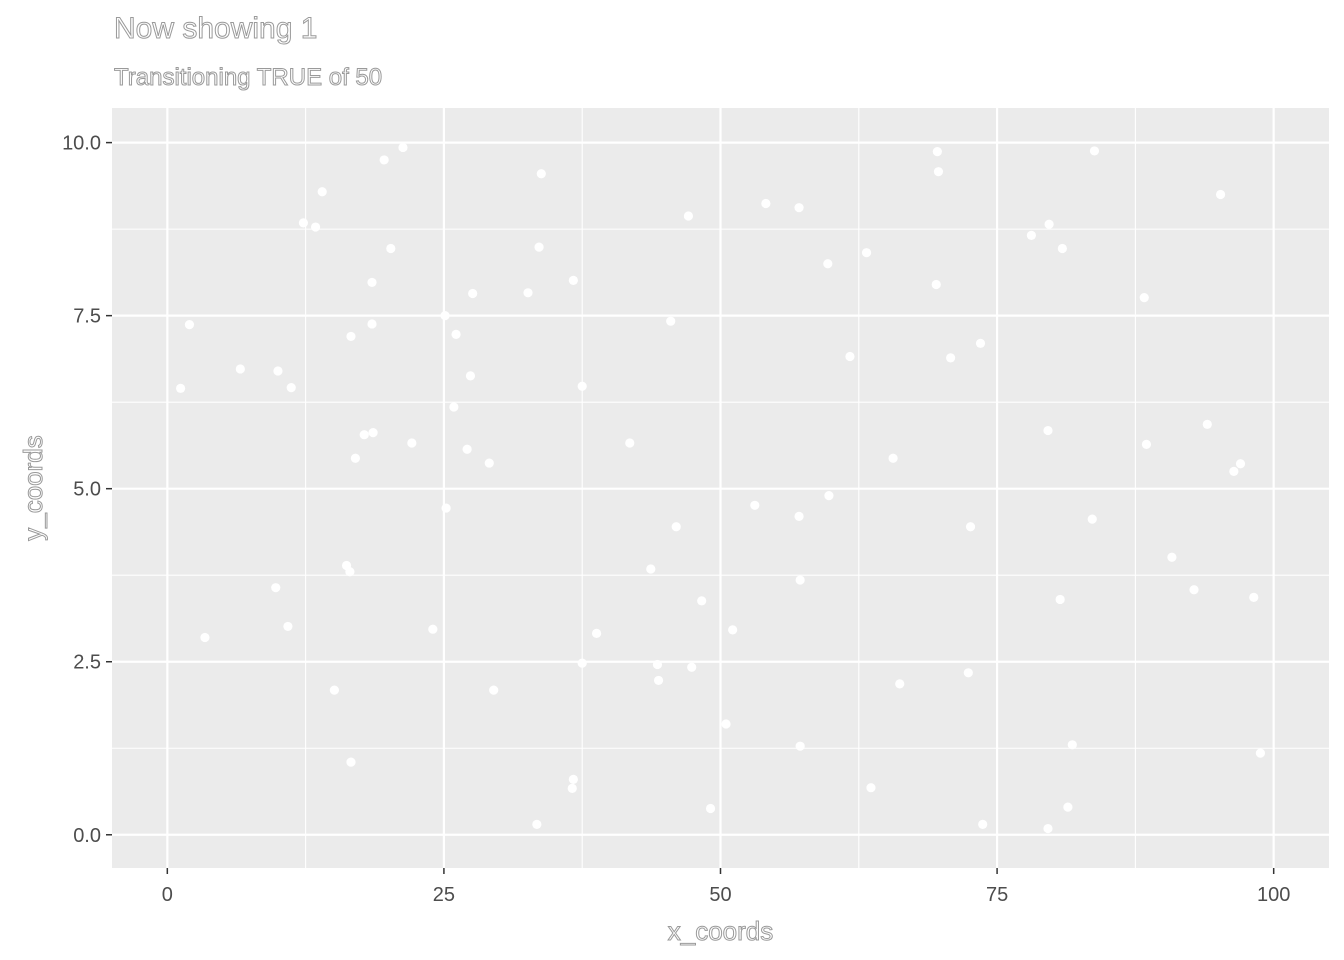  I want to click on y-tick-label: 5.0, so click(87, 490).